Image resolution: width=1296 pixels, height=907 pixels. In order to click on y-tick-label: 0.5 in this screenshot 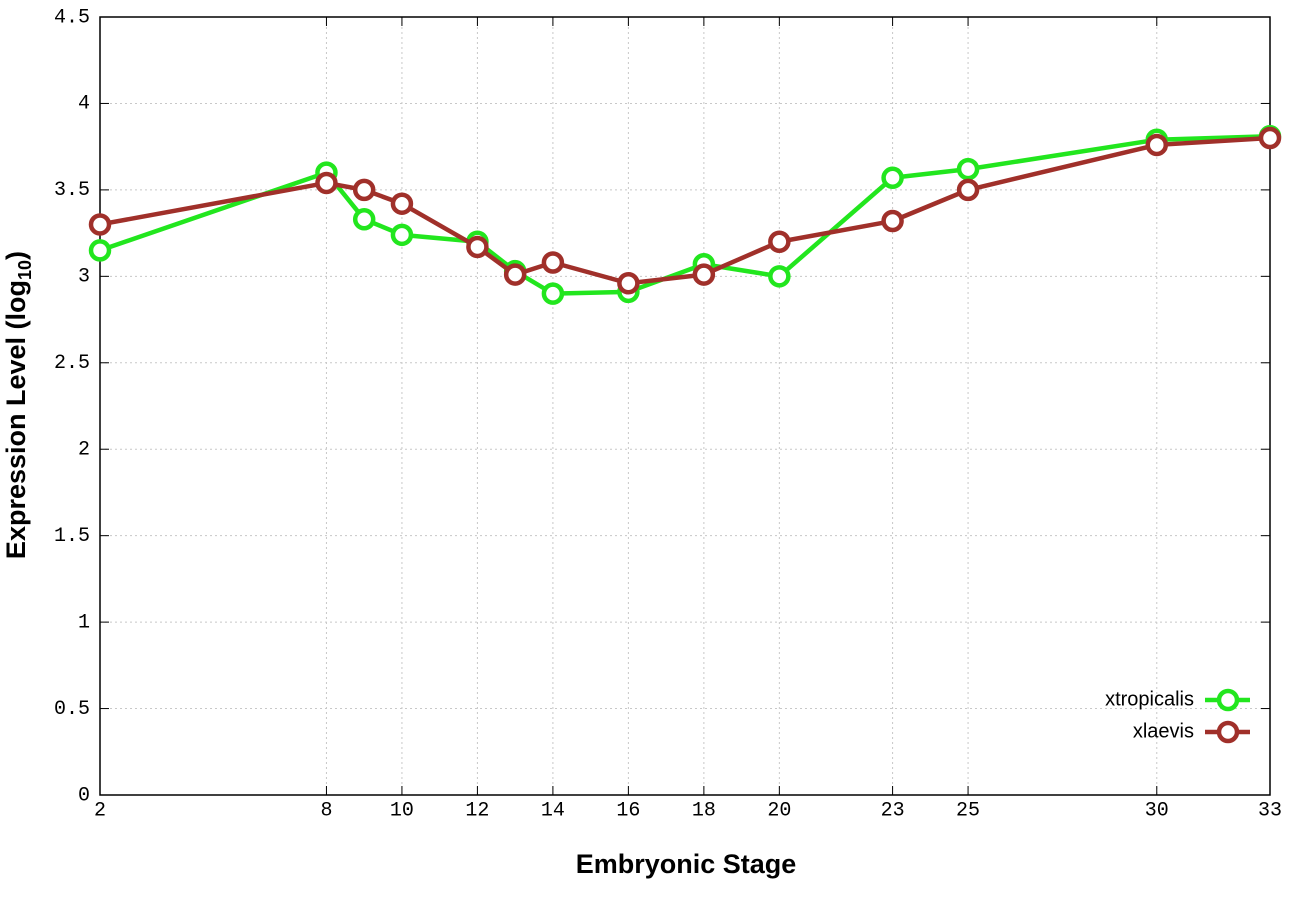, I will do `click(72, 709)`.